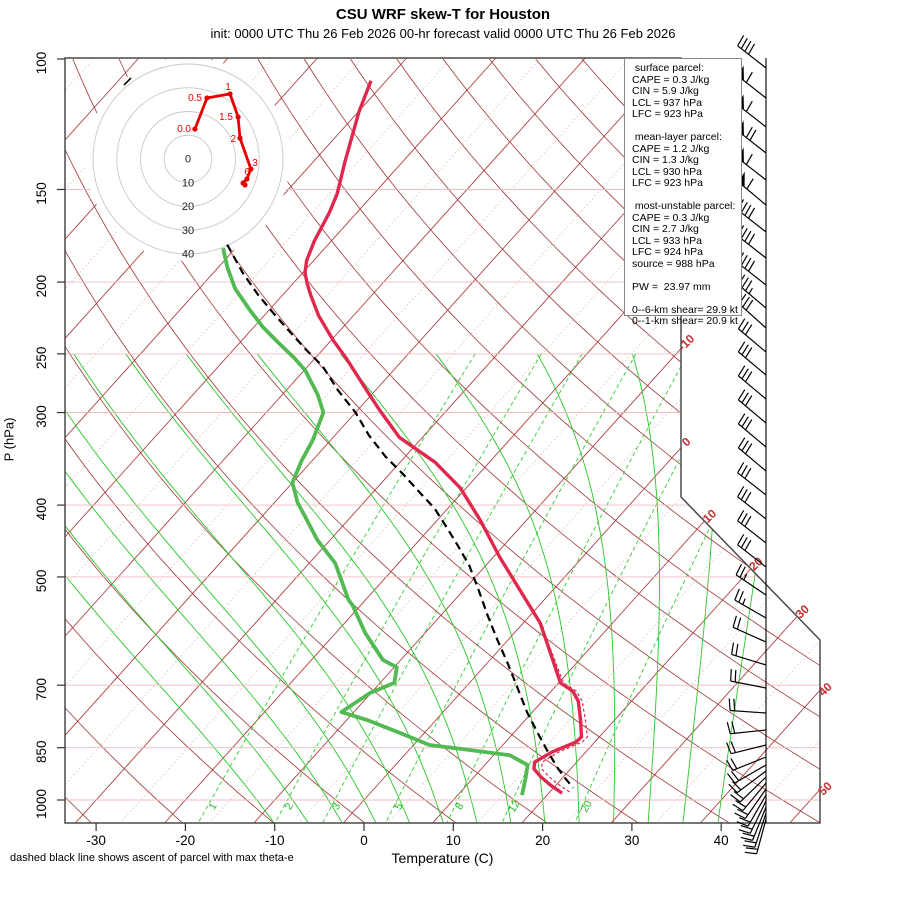  Describe the element at coordinates (587, 806) in the screenshot. I see `mixing-ratio-label: 20` at that location.